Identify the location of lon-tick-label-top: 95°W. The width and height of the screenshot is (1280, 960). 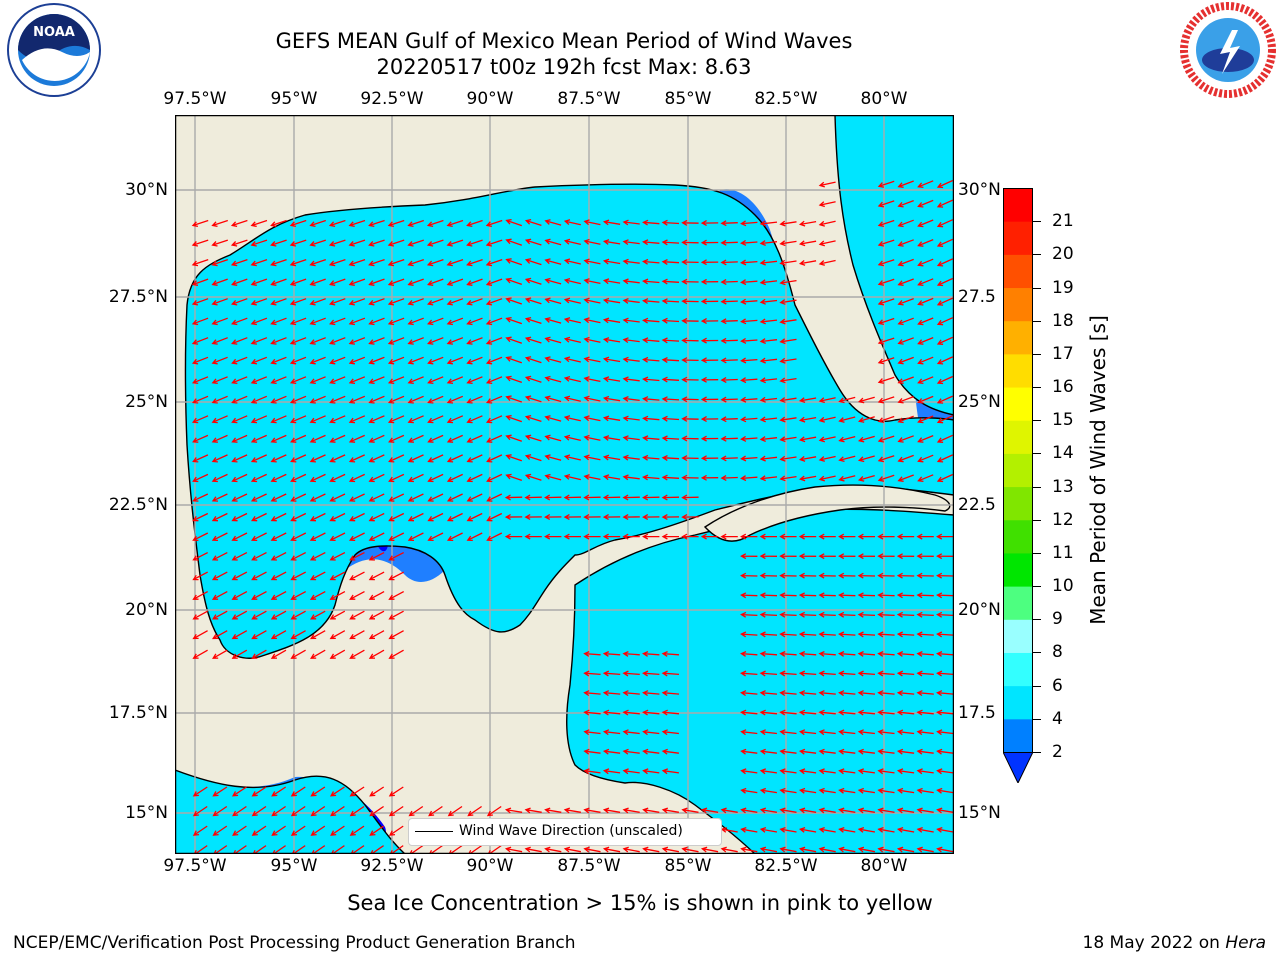
(294, 99).